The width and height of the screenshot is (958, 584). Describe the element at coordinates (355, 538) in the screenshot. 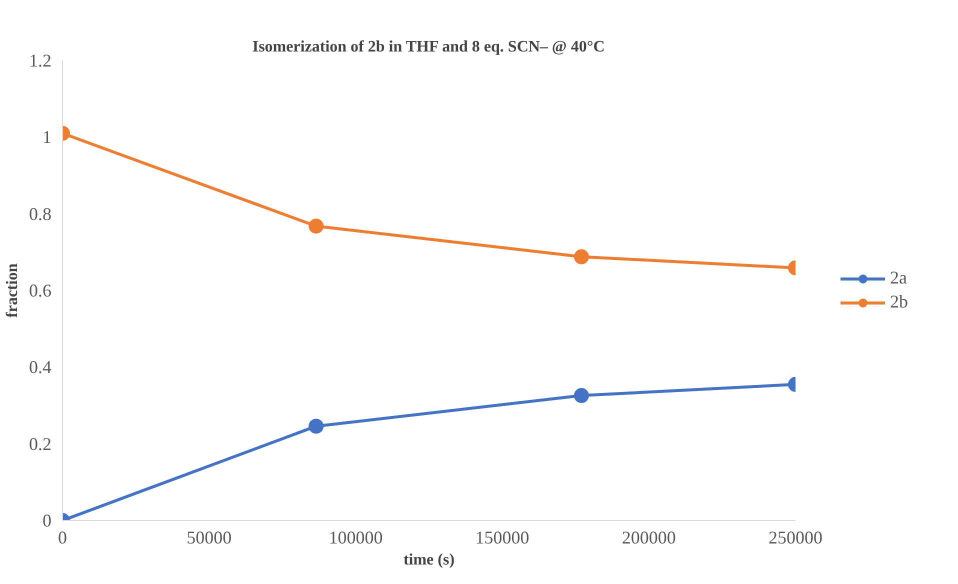

I see `x-tick-label: 100000` at that location.